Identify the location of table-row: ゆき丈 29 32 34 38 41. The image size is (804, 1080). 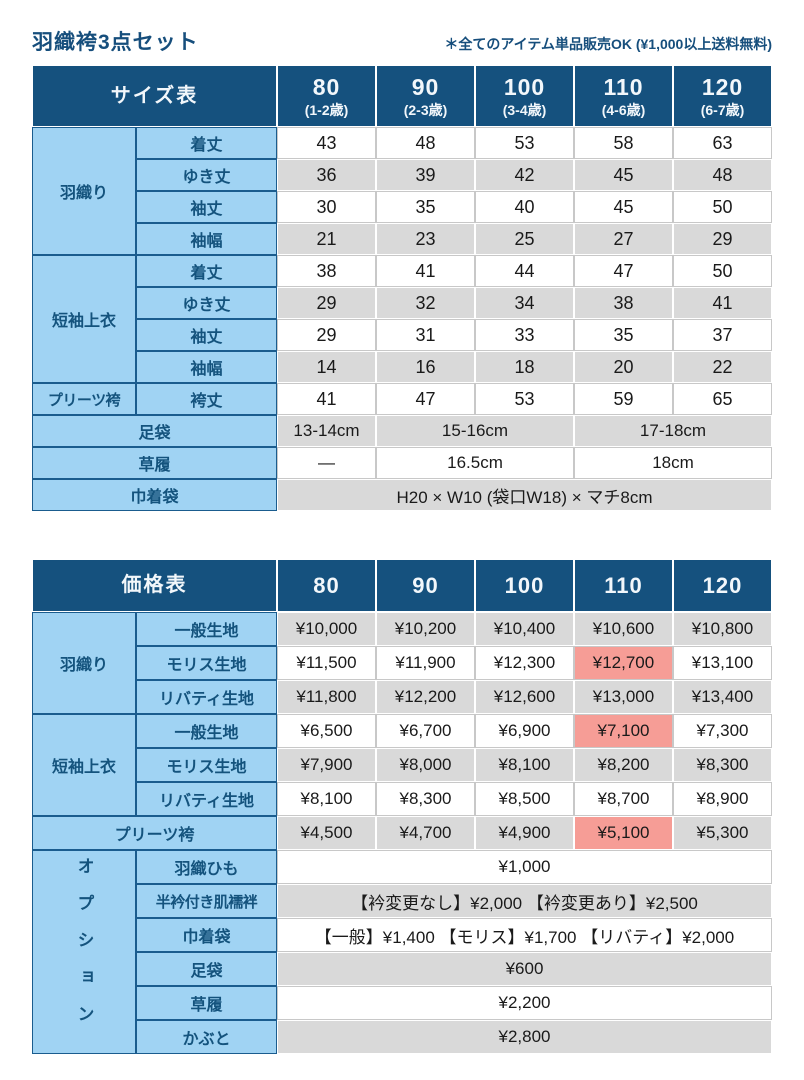
(402, 303).